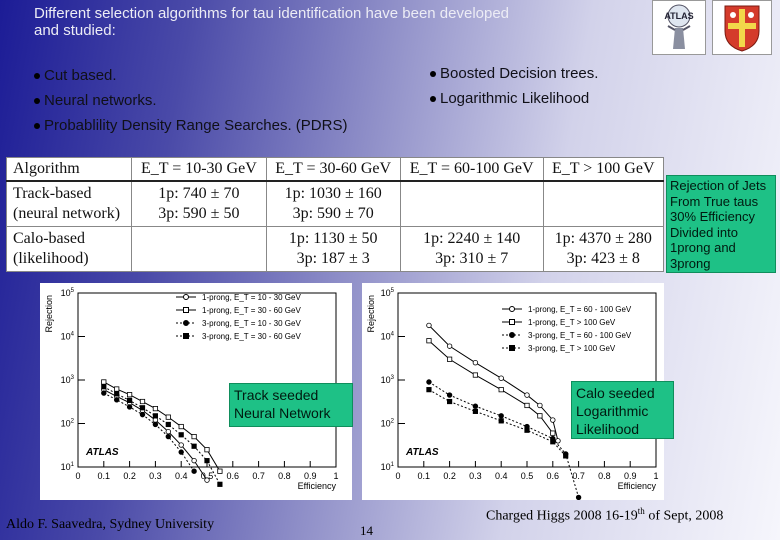 The width and height of the screenshot is (780, 540). I want to click on list-item: Cut based., so click(190, 75).